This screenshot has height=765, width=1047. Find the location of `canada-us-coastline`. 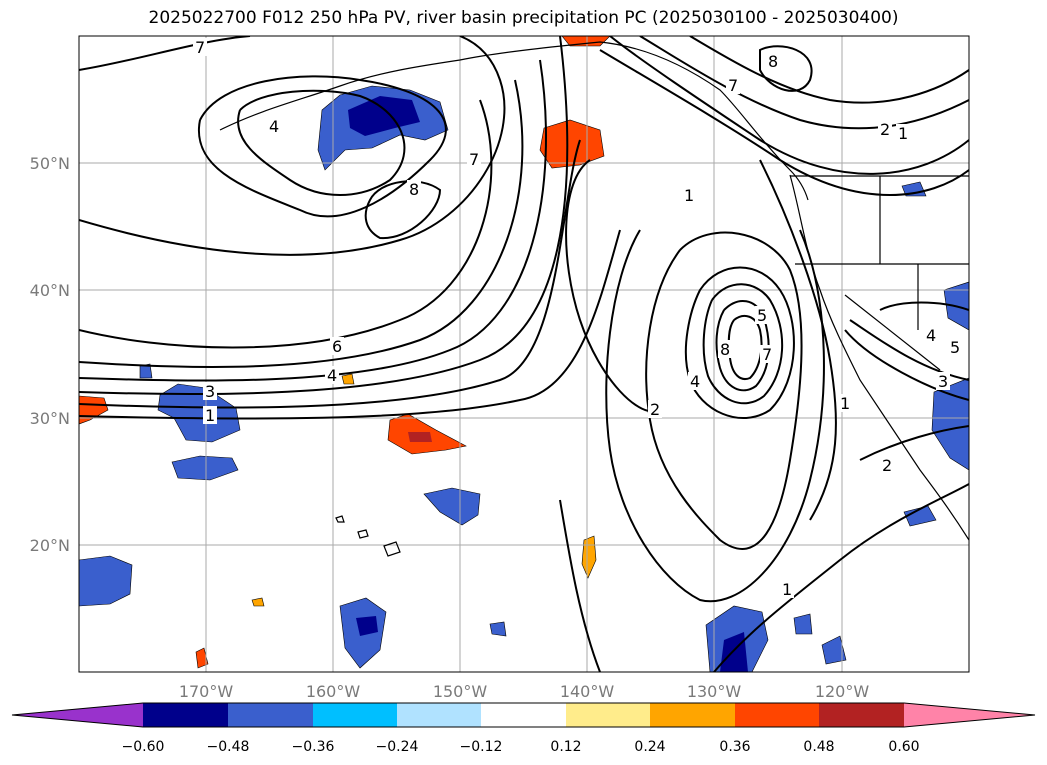

canada-us-coastline is located at coordinates (879, 357).